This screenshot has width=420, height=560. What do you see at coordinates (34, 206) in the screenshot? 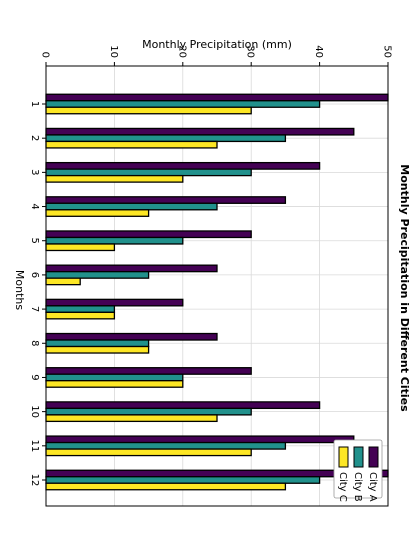
I see `category-tick-label: 4` at bounding box center [34, 206].